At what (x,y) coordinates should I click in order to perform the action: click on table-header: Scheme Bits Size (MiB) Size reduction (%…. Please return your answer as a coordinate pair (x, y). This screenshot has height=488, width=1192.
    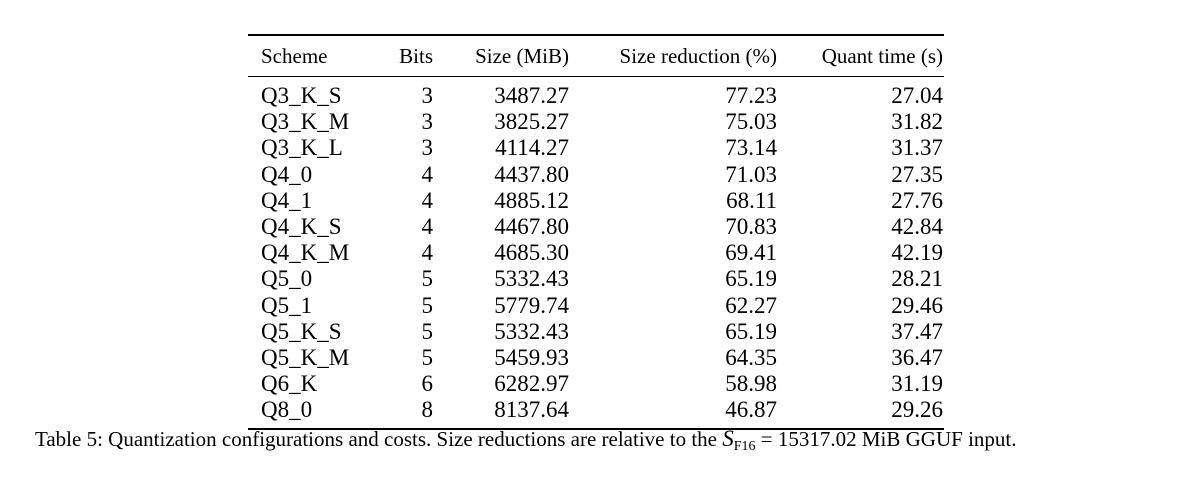
    Looking at the image, I should click on (602, 56).